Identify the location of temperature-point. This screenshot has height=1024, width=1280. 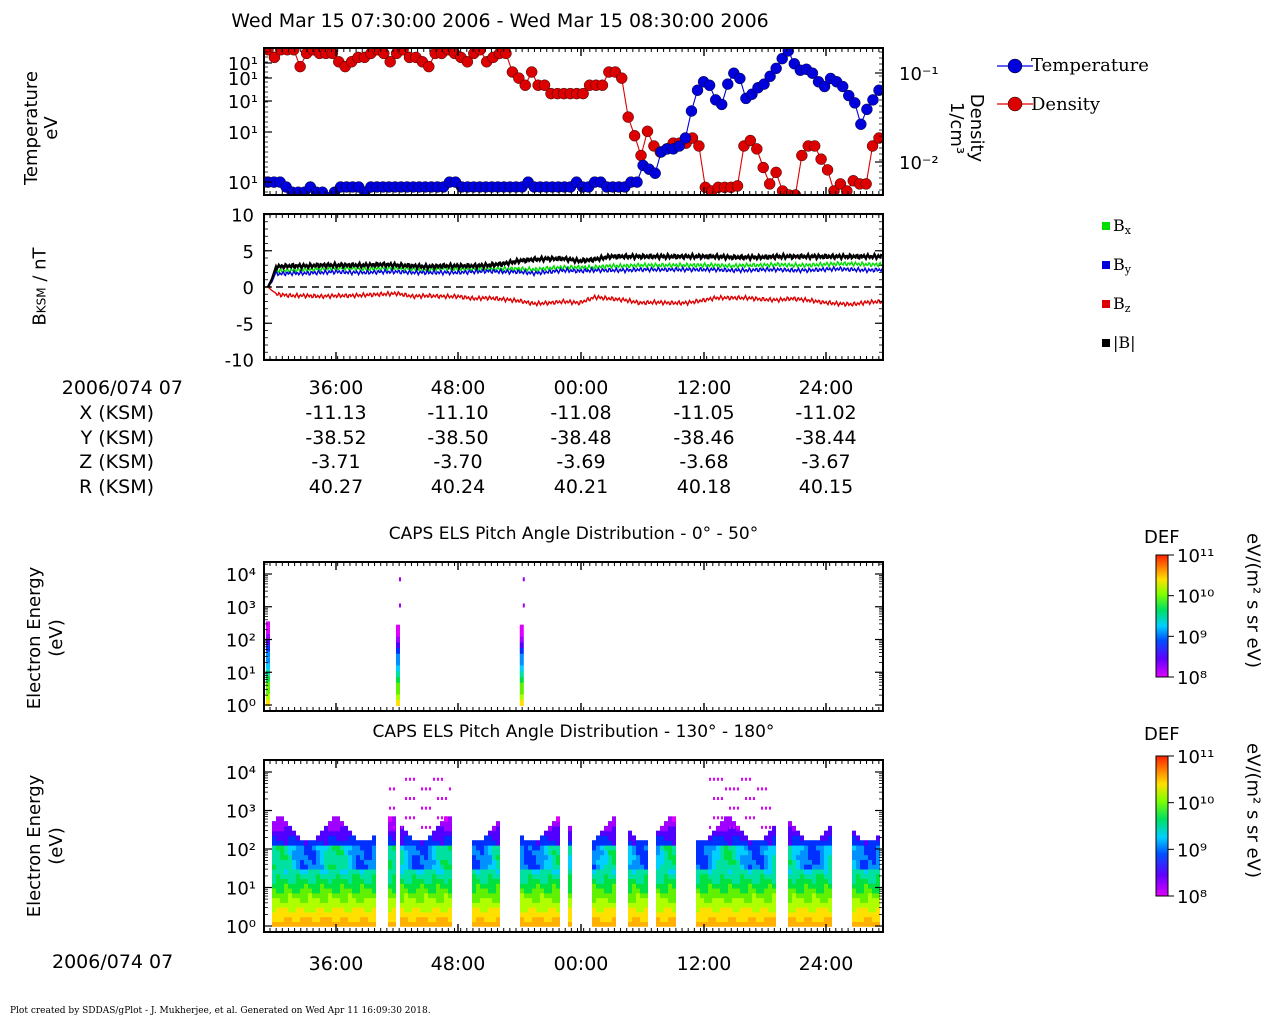
(824, 86).